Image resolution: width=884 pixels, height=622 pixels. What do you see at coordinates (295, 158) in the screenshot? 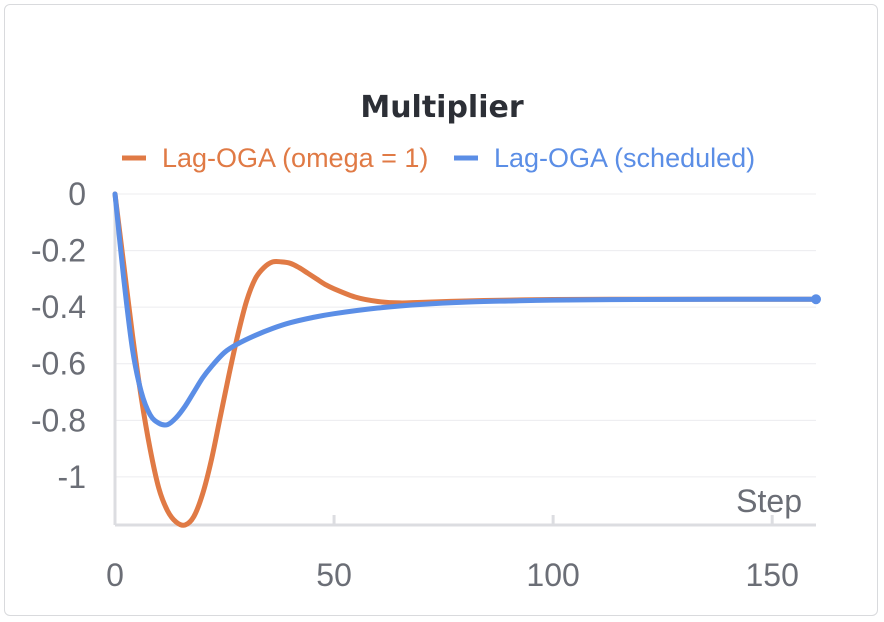
I see `legend-label-series-1: Lag-OGA (omega = 1)` at bounding box center [295, 158].